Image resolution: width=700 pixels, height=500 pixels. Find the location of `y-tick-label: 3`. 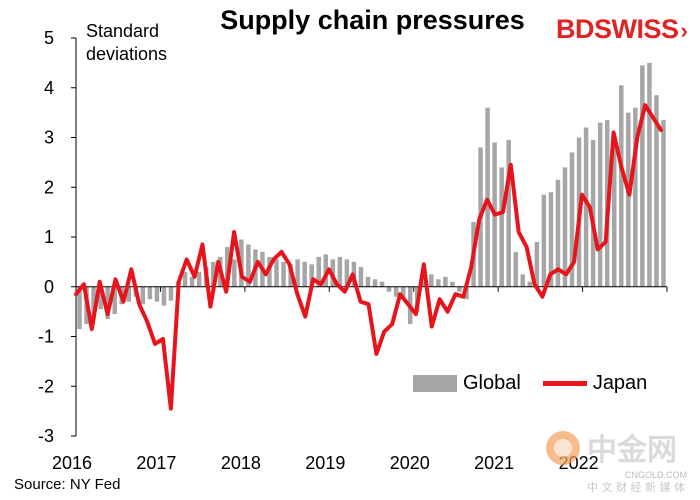

y-tick-label: 3 is located at coordinates (49, 138).